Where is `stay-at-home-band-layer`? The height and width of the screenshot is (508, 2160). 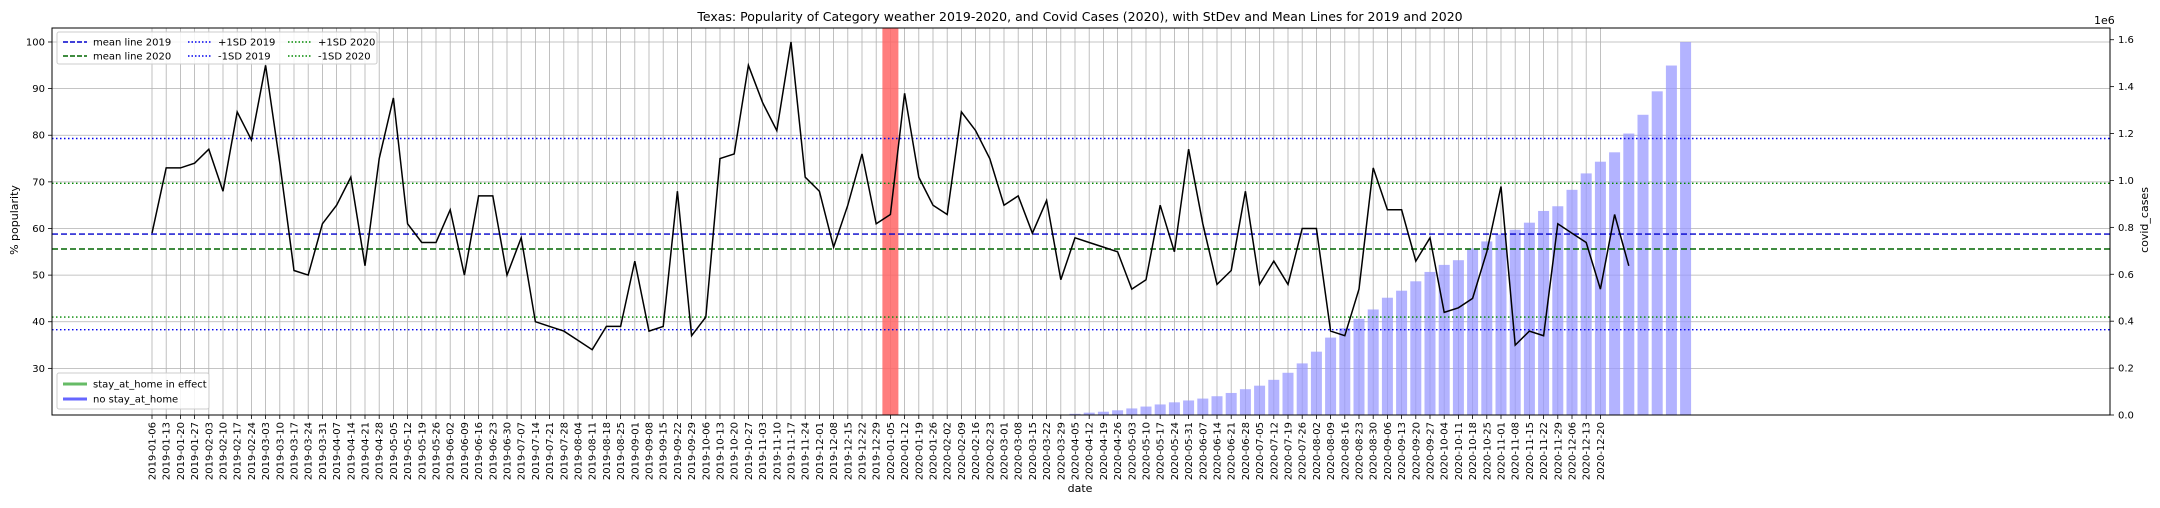 stay-at-home-band-layer is located at coordinates (890, 221).